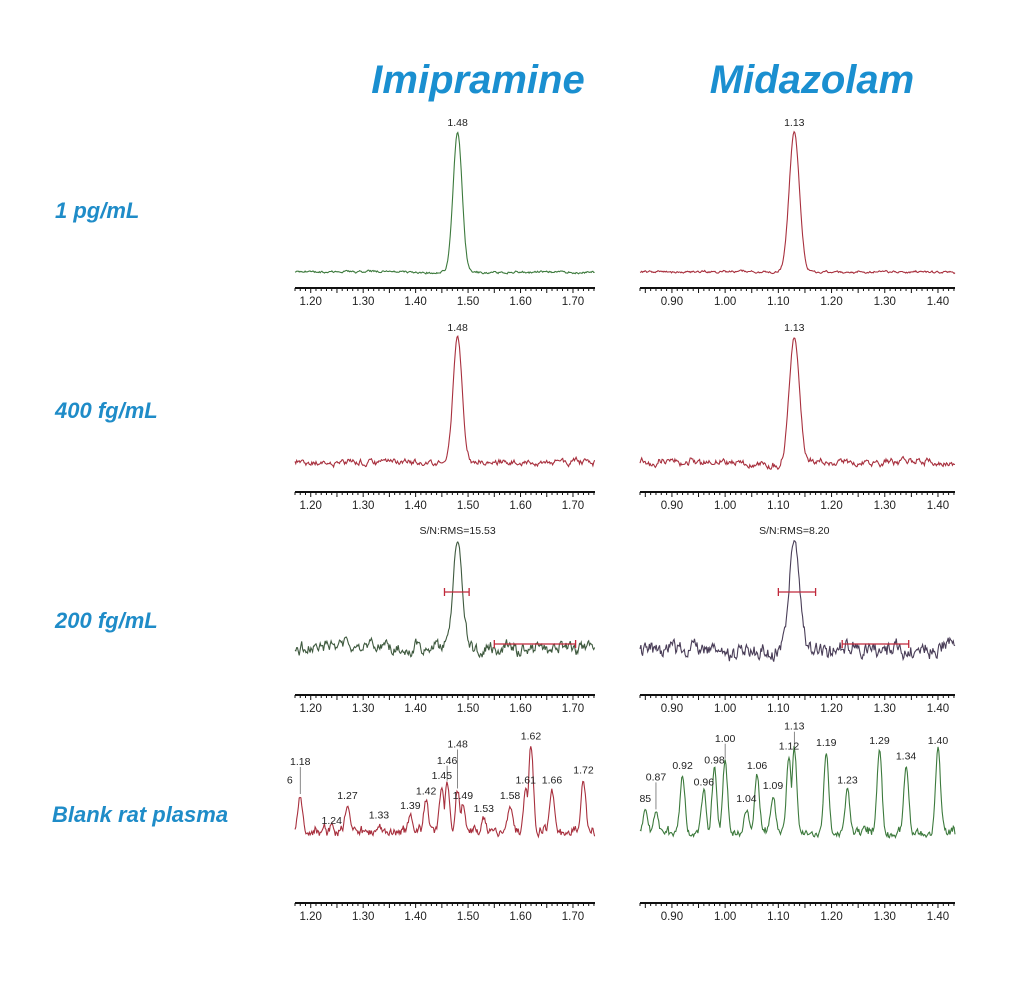 The height and width of the screenshot is (989, 1024). What do you see at coordinates (682, 766) in the screenshot?
I see `blank-peak-label: 0.92` at bounding box center [682, 766].